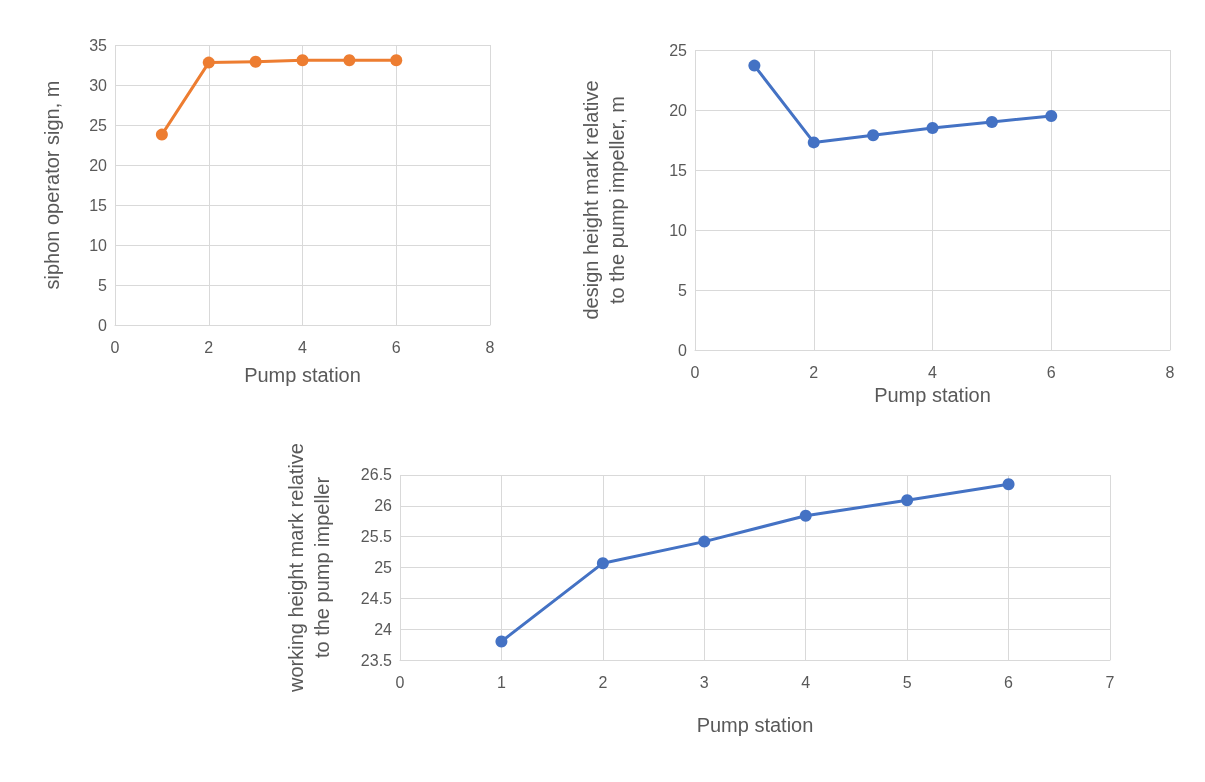 The width and height of the screenshot is (1205, 782). What do you see at coordinates (103, 325) in the screenshot?
I see `y-tick-label: 0` at bounding box center [103, 325].